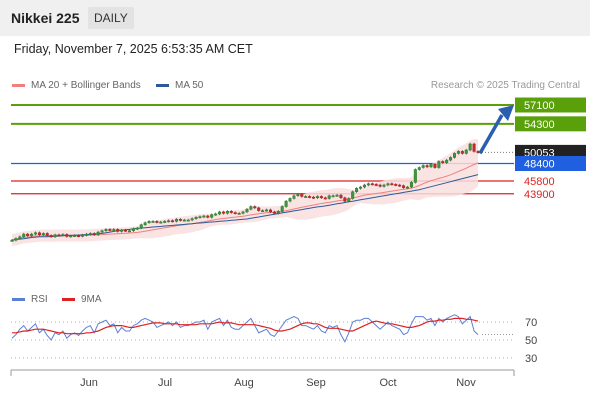 This screenshot has height=400, width=590. I want to click on price-label-text: 43900, so click(539, 195).